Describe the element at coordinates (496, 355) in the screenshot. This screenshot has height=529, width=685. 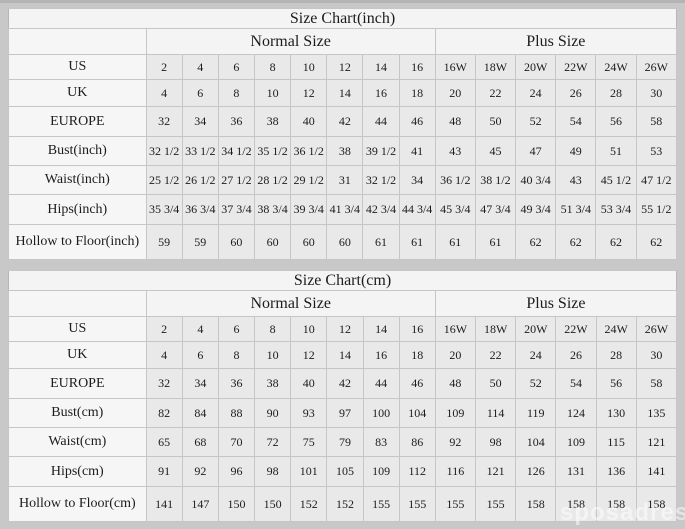
I see `size-value-cell: 22` at that location.